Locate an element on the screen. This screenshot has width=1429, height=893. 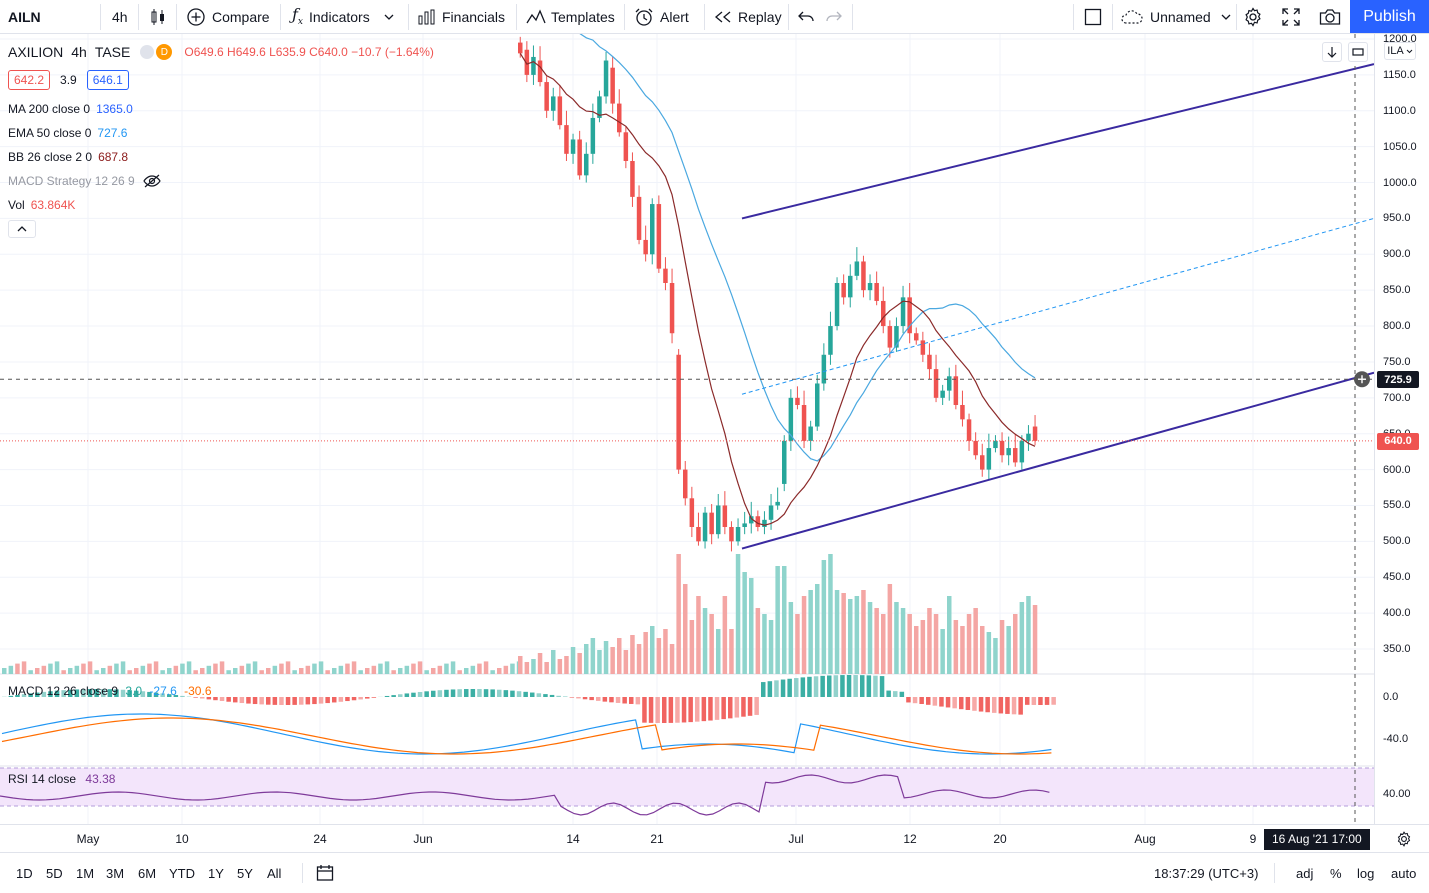
range-5d-button: 5D is located at coordinates (54, 873).